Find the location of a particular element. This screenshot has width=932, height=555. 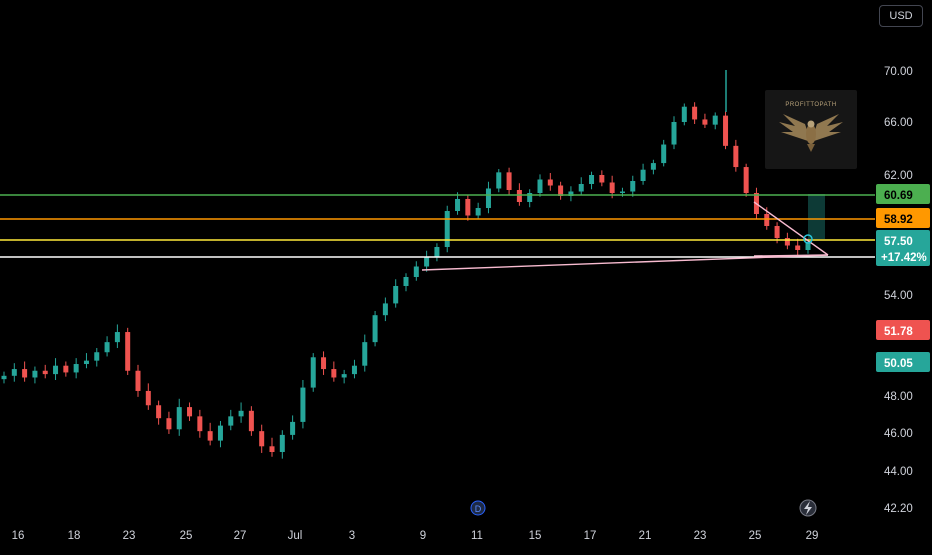

dividend-marker-label: D is located at coordinates (478, 509).